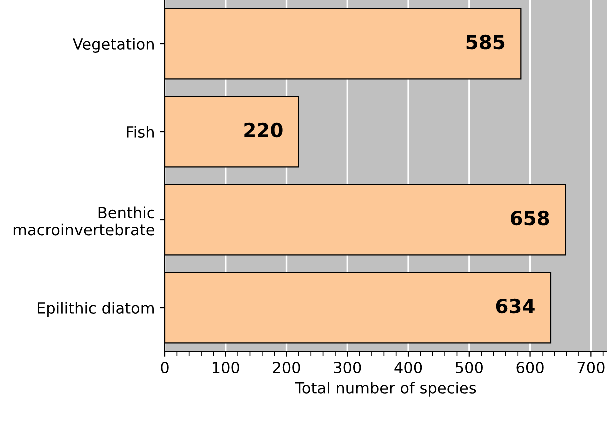 The width and height of the screenshot is (607, 422). What do you see at coordinates (385, 389) in the screenshot?
I see `x-axis-title: Total number of species` at bounding box center [385, 389].